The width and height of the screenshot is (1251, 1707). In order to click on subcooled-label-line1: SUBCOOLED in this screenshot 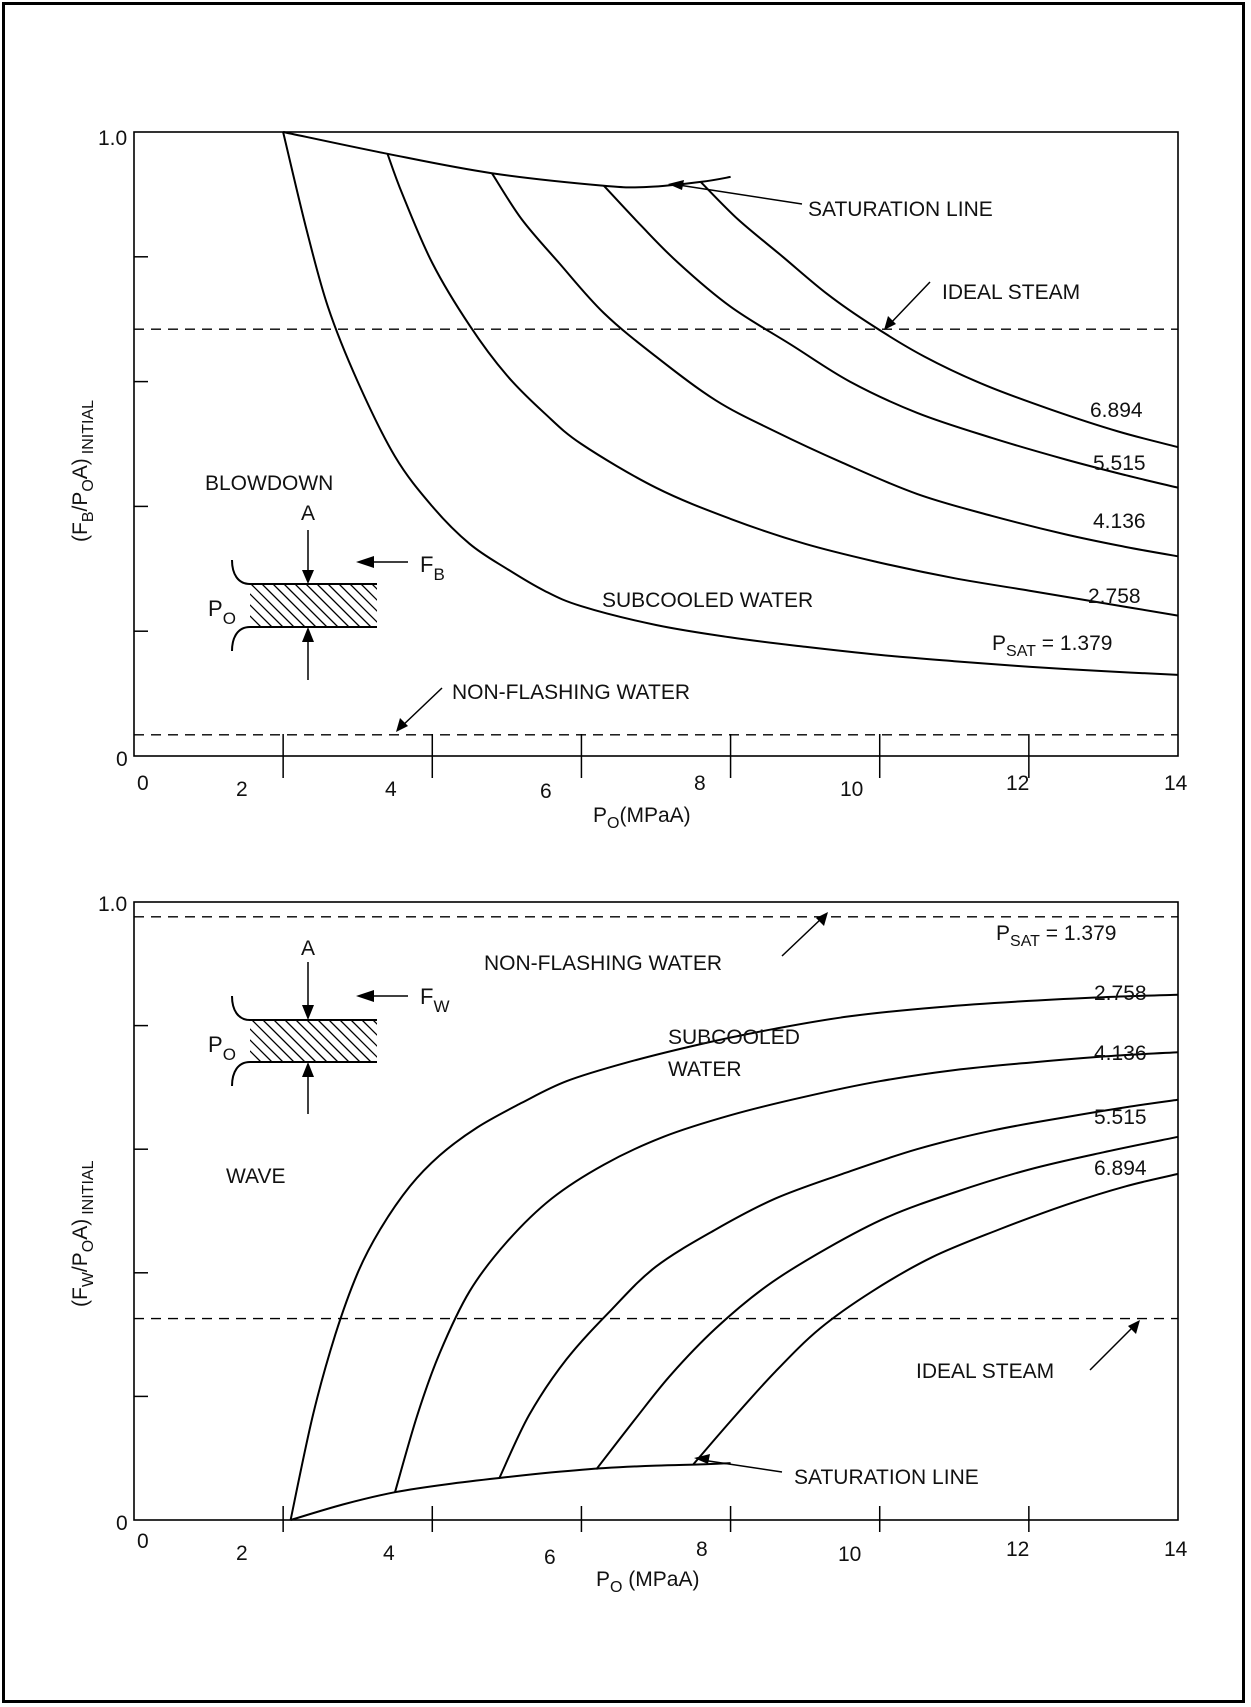, I will do `click(734, 1037)`.